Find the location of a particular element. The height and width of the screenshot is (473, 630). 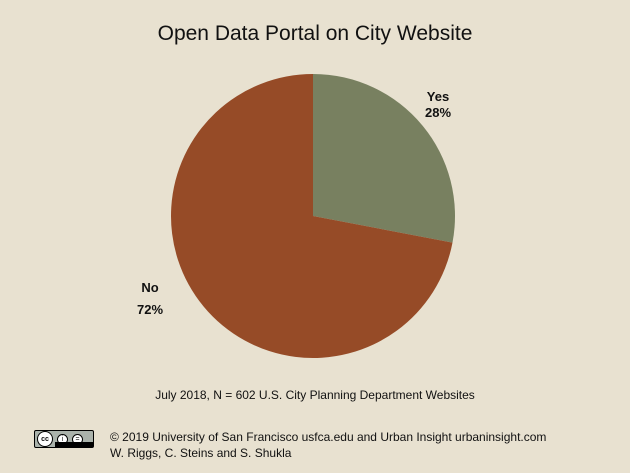

cc-logo: cc is located at coordinates (45, 439).